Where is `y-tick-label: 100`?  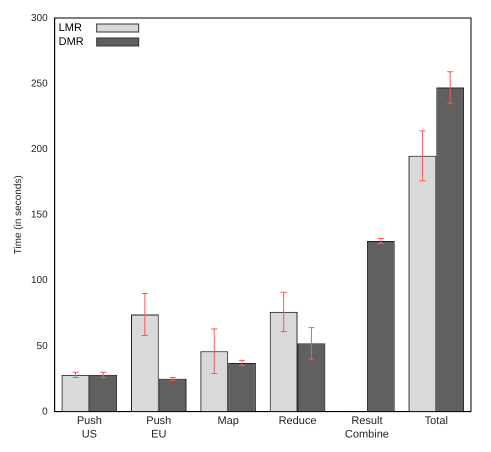 y-tick-label: 100 is located at coordinates (39, 280).